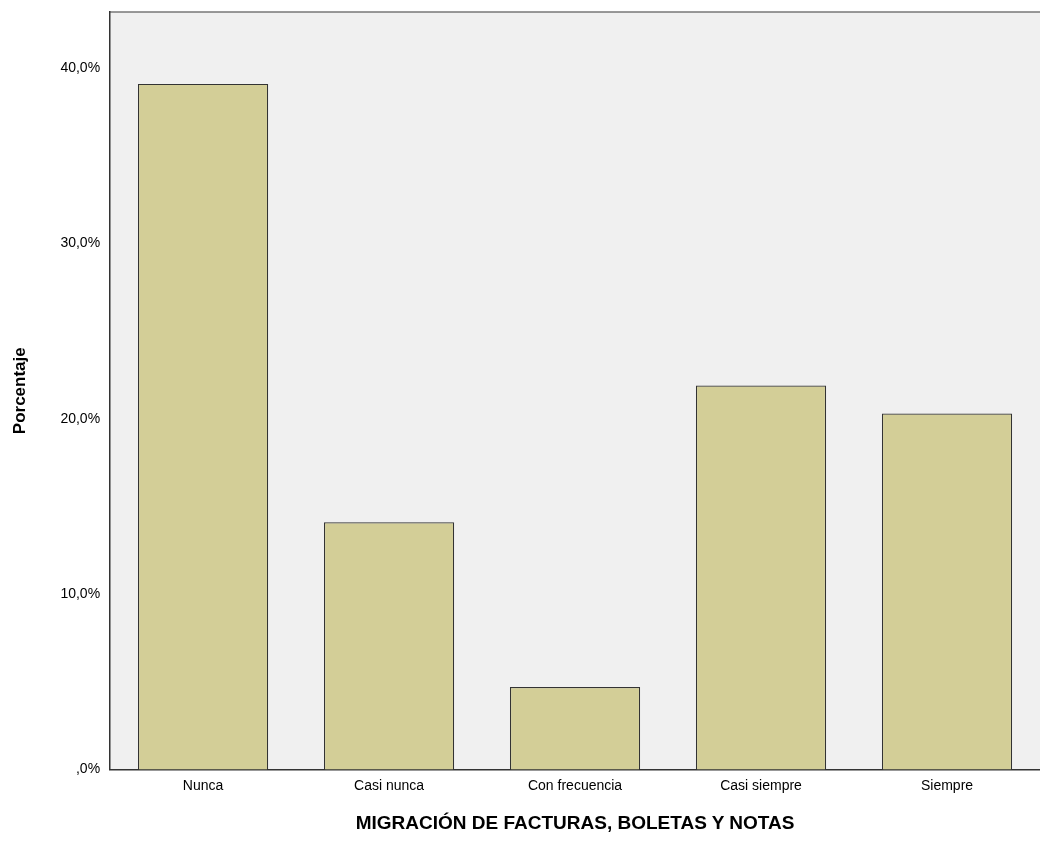 This screenshot has height=843, width=1040. What do you see at coordinates (19, 391) in the screenshot?
I see `y-axis-title: Porcentaje` at bounding box center [19, 391].